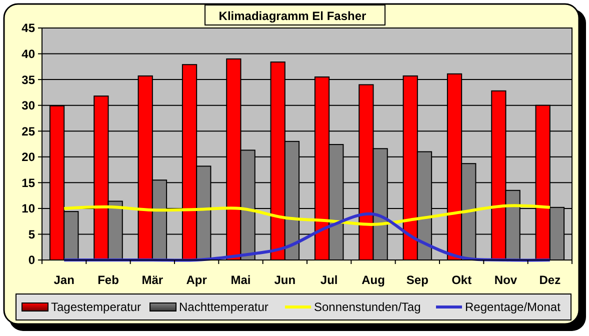  I want to click on y-tick-label: 25, so click(29, 131).